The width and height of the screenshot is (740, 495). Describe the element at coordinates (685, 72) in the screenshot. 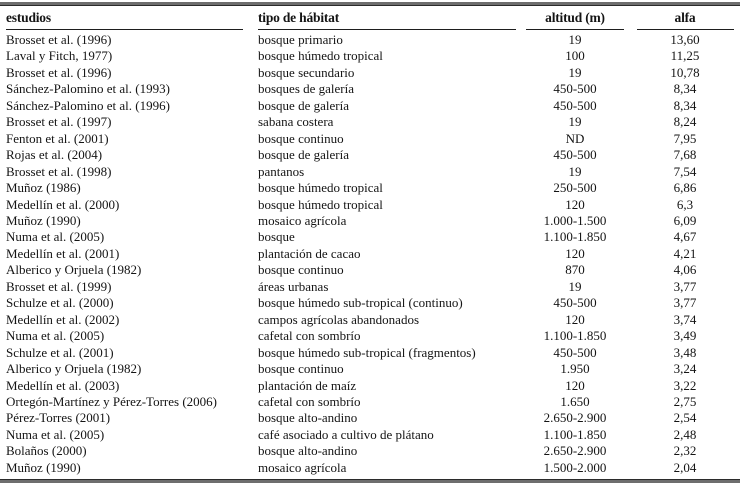

I see `alpha-cell: 10,78` at that location.